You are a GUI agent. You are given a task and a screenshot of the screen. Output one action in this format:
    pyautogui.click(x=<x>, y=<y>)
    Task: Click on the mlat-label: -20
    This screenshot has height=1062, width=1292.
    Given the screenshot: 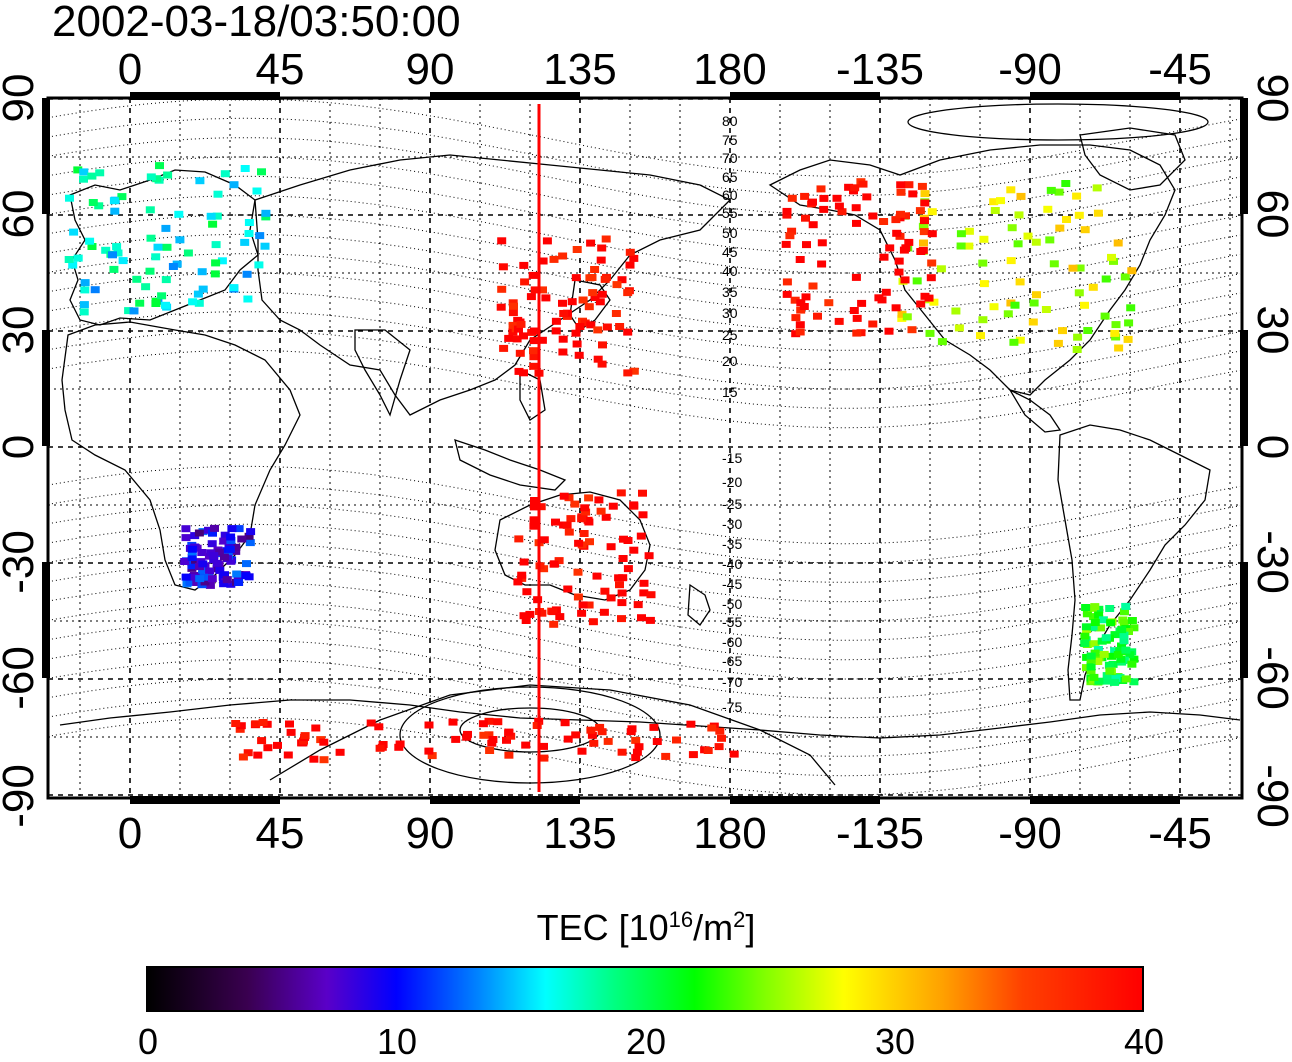 What is the action you would take?
    pyautogui.click(x=732, y=482)
    